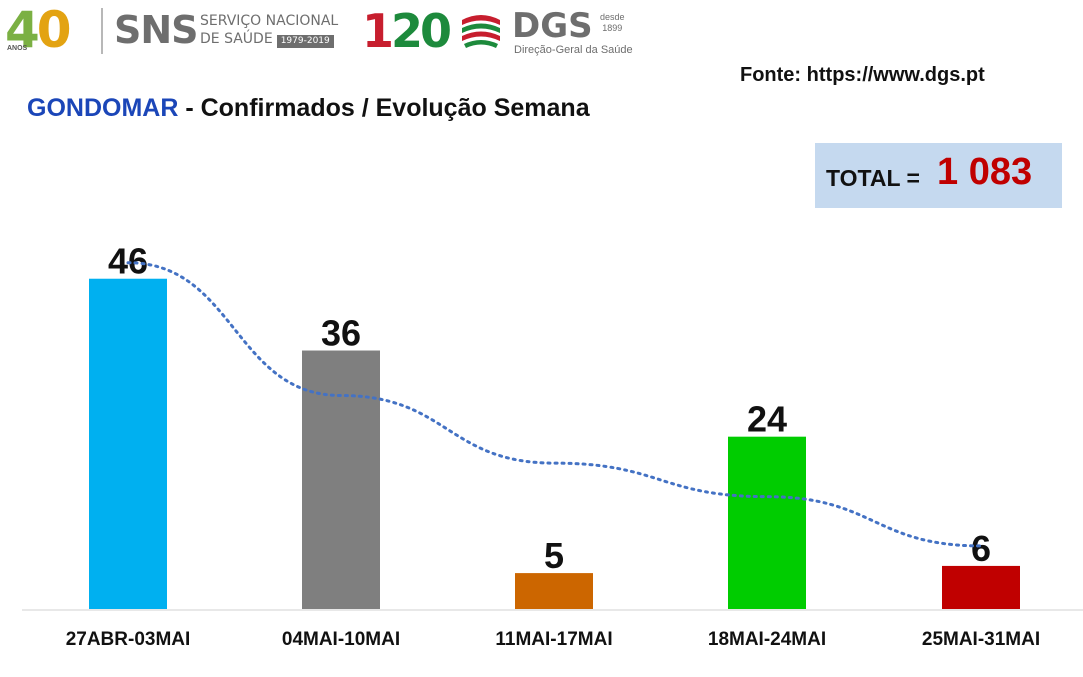  I want to click on total-box: TOTAL = 1 083, so click(938, 175).